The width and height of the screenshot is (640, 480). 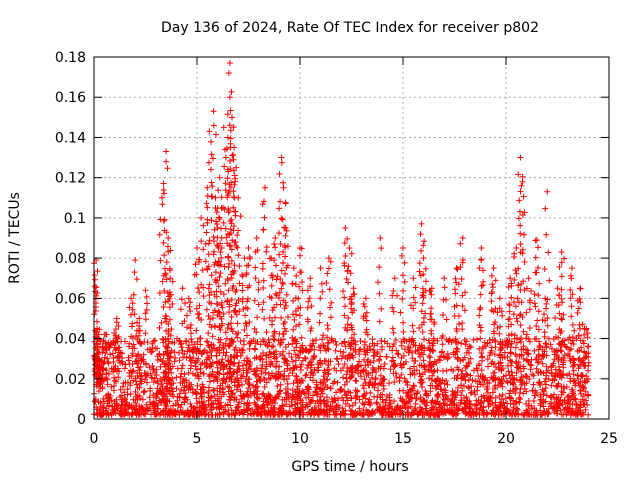 I want to click on y-tick-label: 0.04, so click(x=70, y=340).